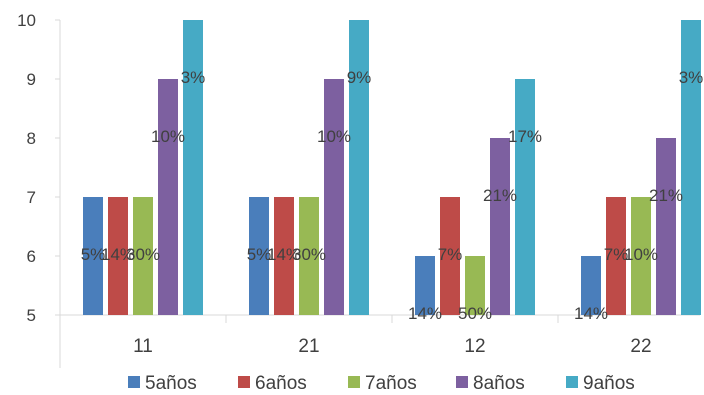 The image size is (704, 395). Describe the element at coordinates (26, 20) in the screenshot. I see `y-tick-label: 10` at that location.